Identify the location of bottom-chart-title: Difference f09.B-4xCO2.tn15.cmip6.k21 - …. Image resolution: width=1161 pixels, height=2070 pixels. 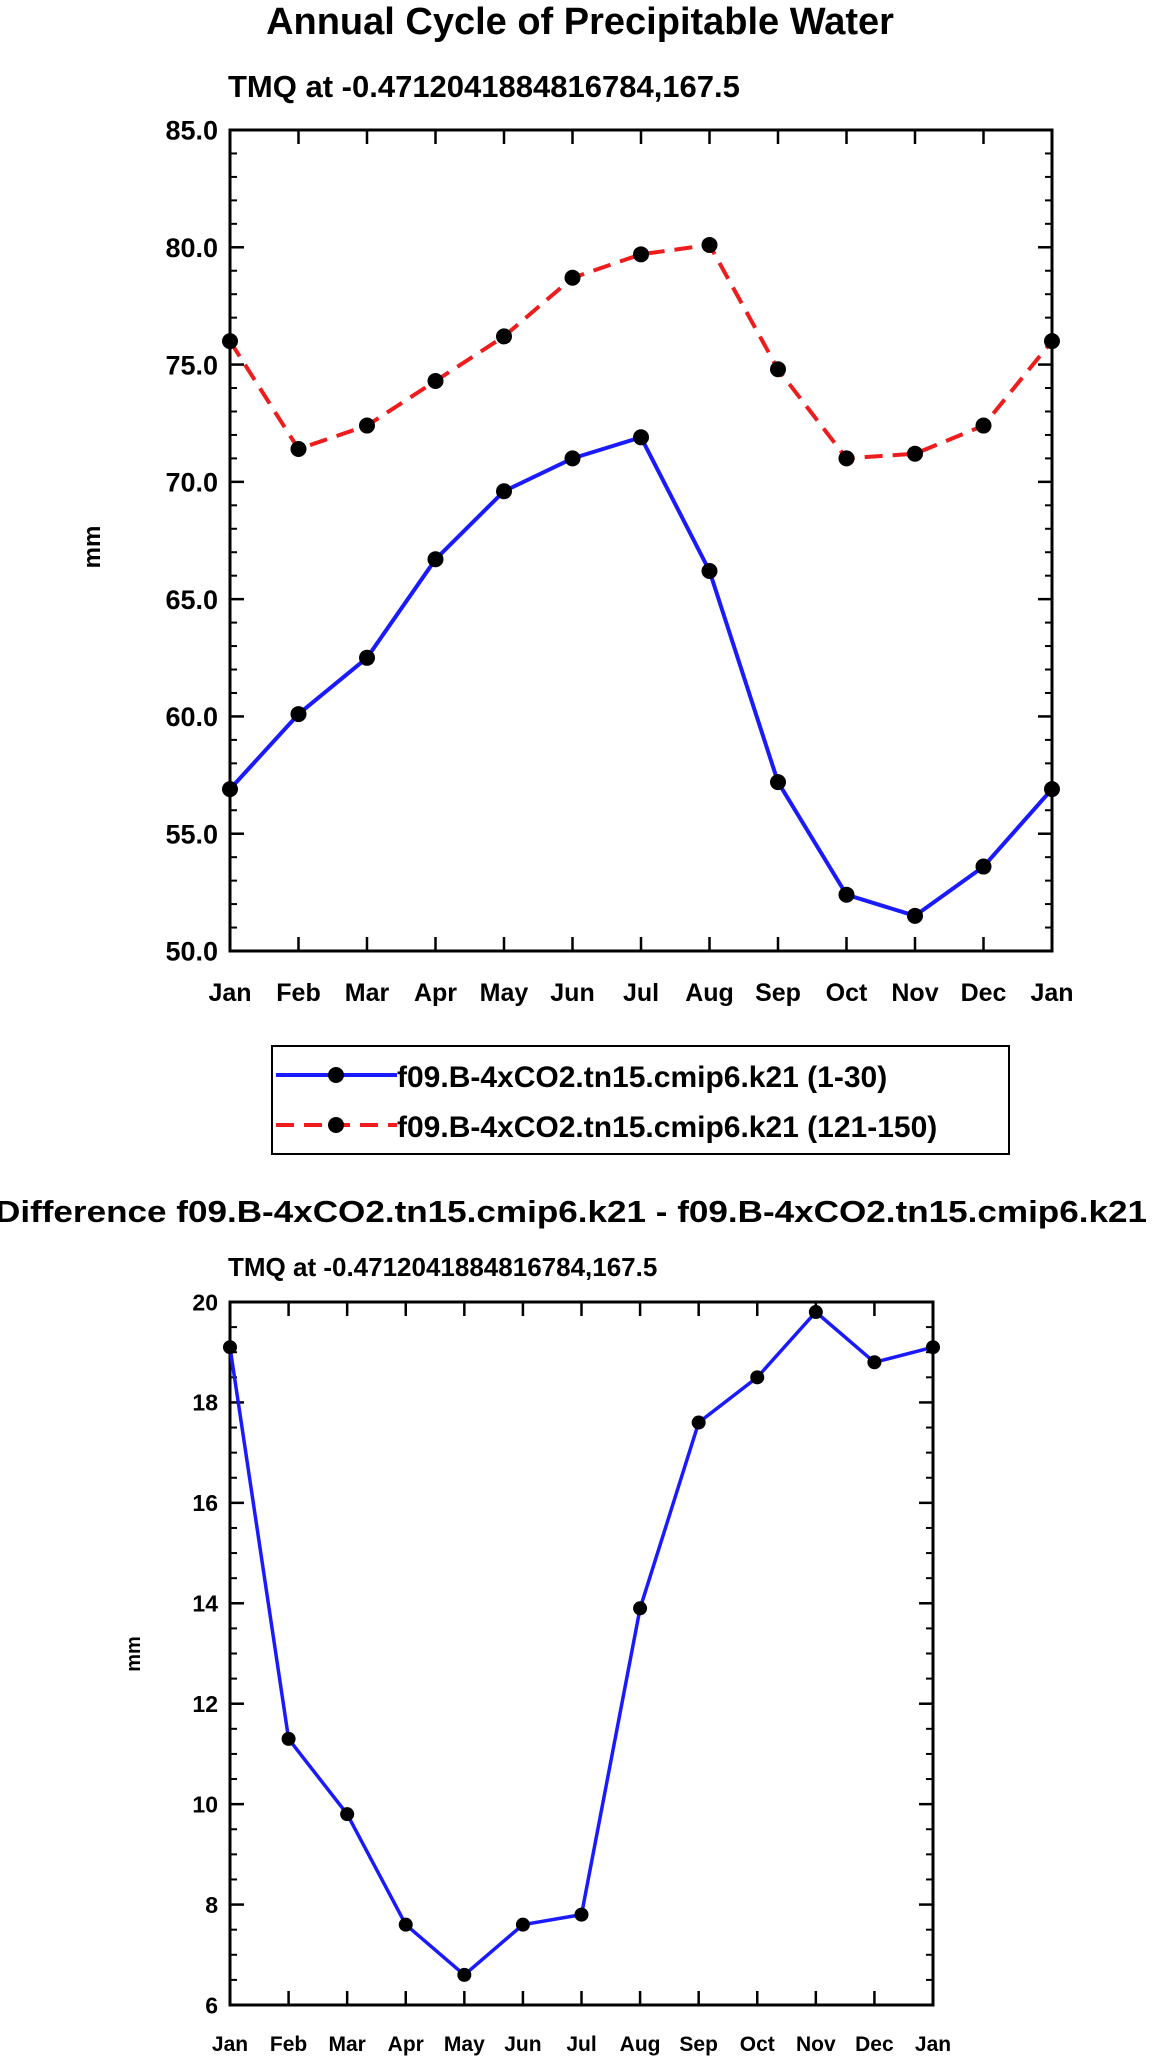
(573, 1211).